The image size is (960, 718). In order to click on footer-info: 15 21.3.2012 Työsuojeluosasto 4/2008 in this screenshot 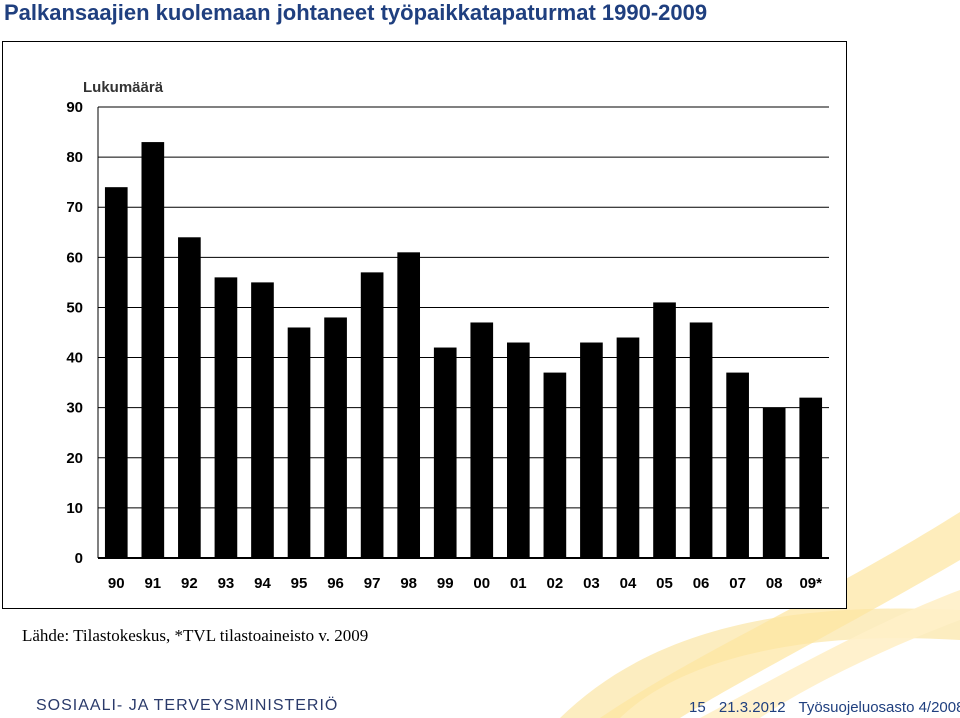, I will do `click(824, 707)`.